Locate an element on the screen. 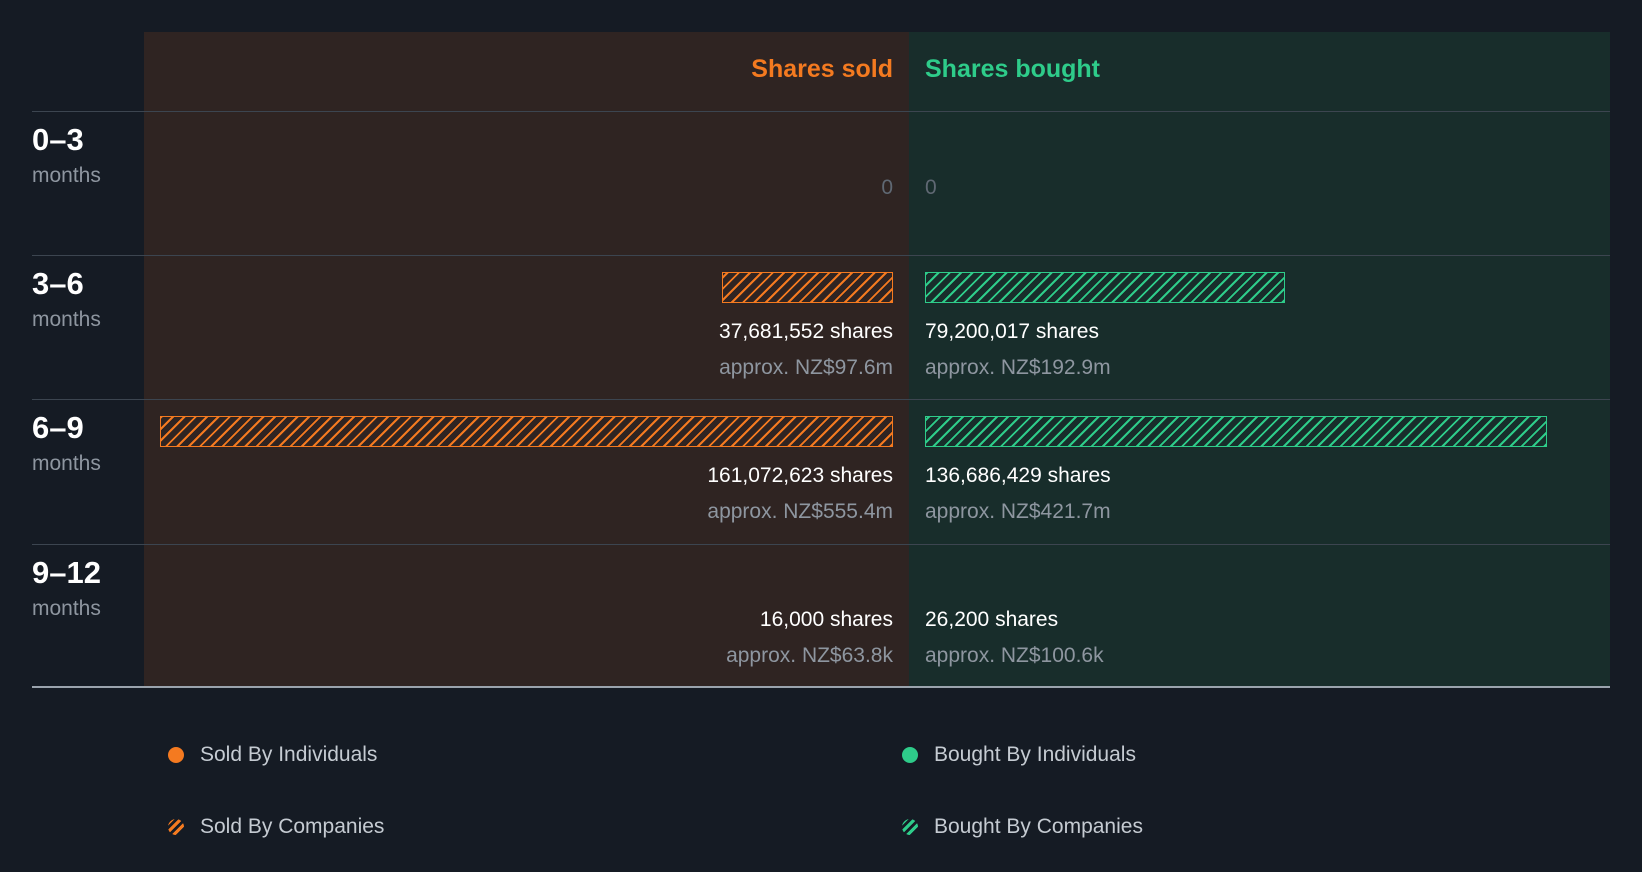 Image resolution: width=1642 pixels, height=872 pixels. period-label: 9–12 months is located at coordinates (66, 588).